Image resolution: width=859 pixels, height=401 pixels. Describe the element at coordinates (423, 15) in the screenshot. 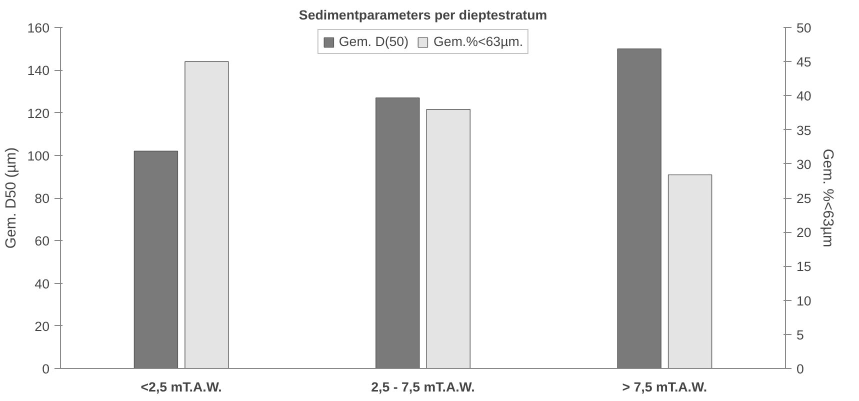

I see `chart-title: Sedimentparameters per dieptestratum` at that location.